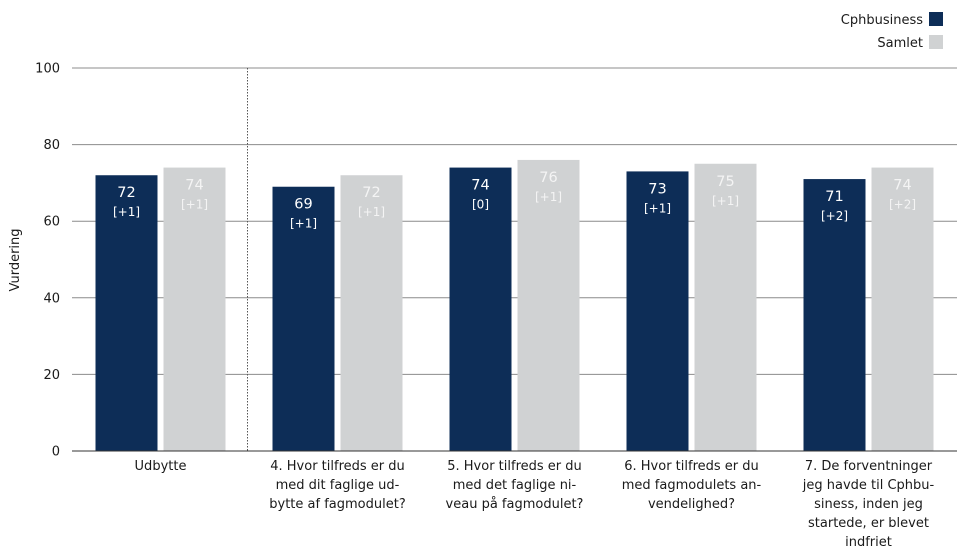 This screenshot has width=957, height=557. What do you see at coordinates (657, 189) in the screenshot?
I see `data-label: 73` at bounding box center [657, 189].